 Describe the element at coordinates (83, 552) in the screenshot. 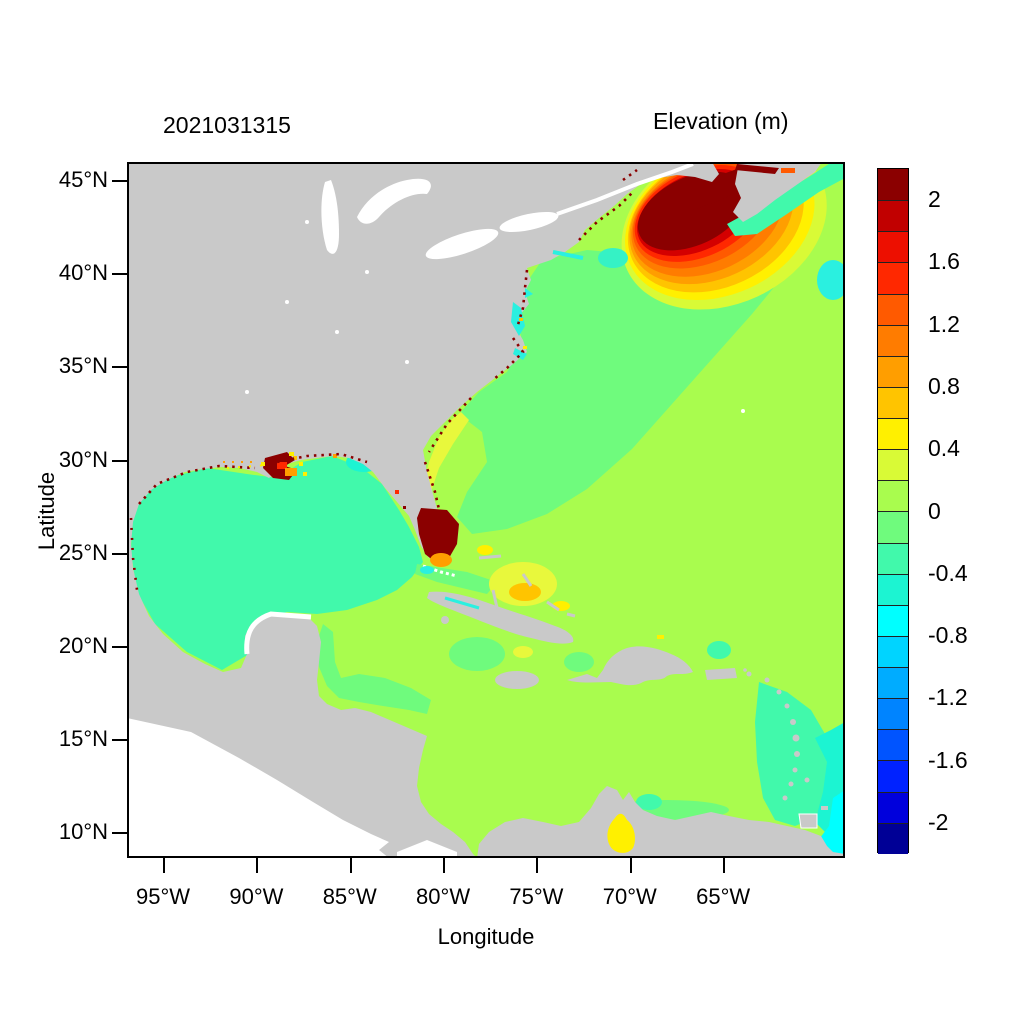

I see `y-tick-label: 25°N` at that location.